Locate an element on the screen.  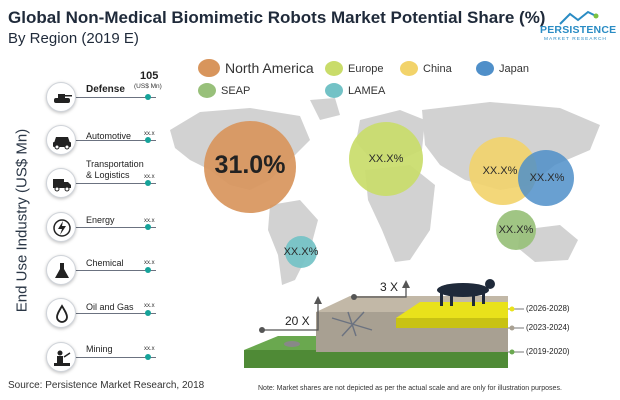
bubble-label-china: XX.X% is located at coordinates (500, 171).